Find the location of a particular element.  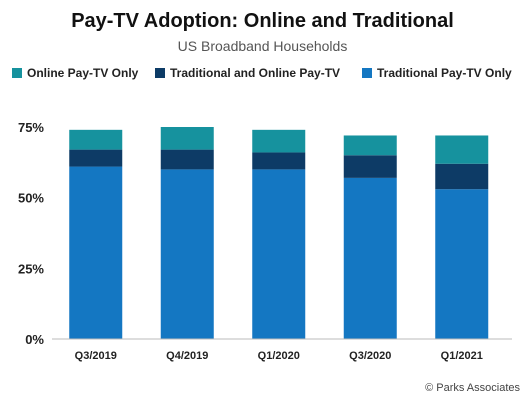

bar-traditional-pay-tv-only-q3-2019 is located at coordinates (96, 252).